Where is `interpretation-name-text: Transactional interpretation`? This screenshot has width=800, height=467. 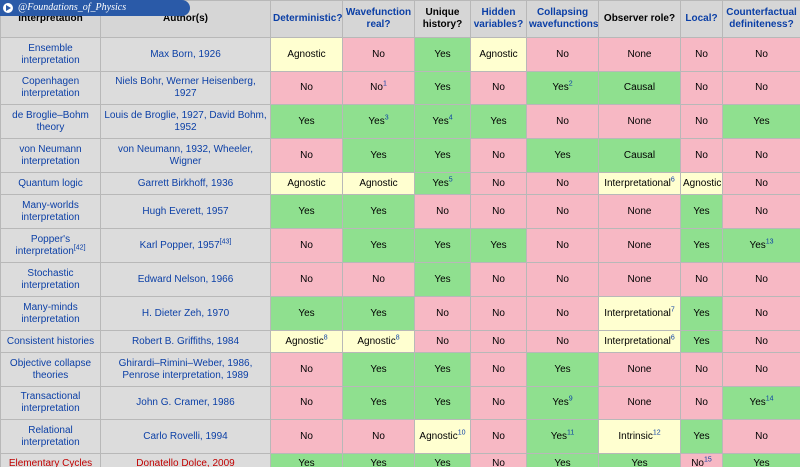
interpretation-name-text: Transactional interpretation is located at coordinates (50, 402).